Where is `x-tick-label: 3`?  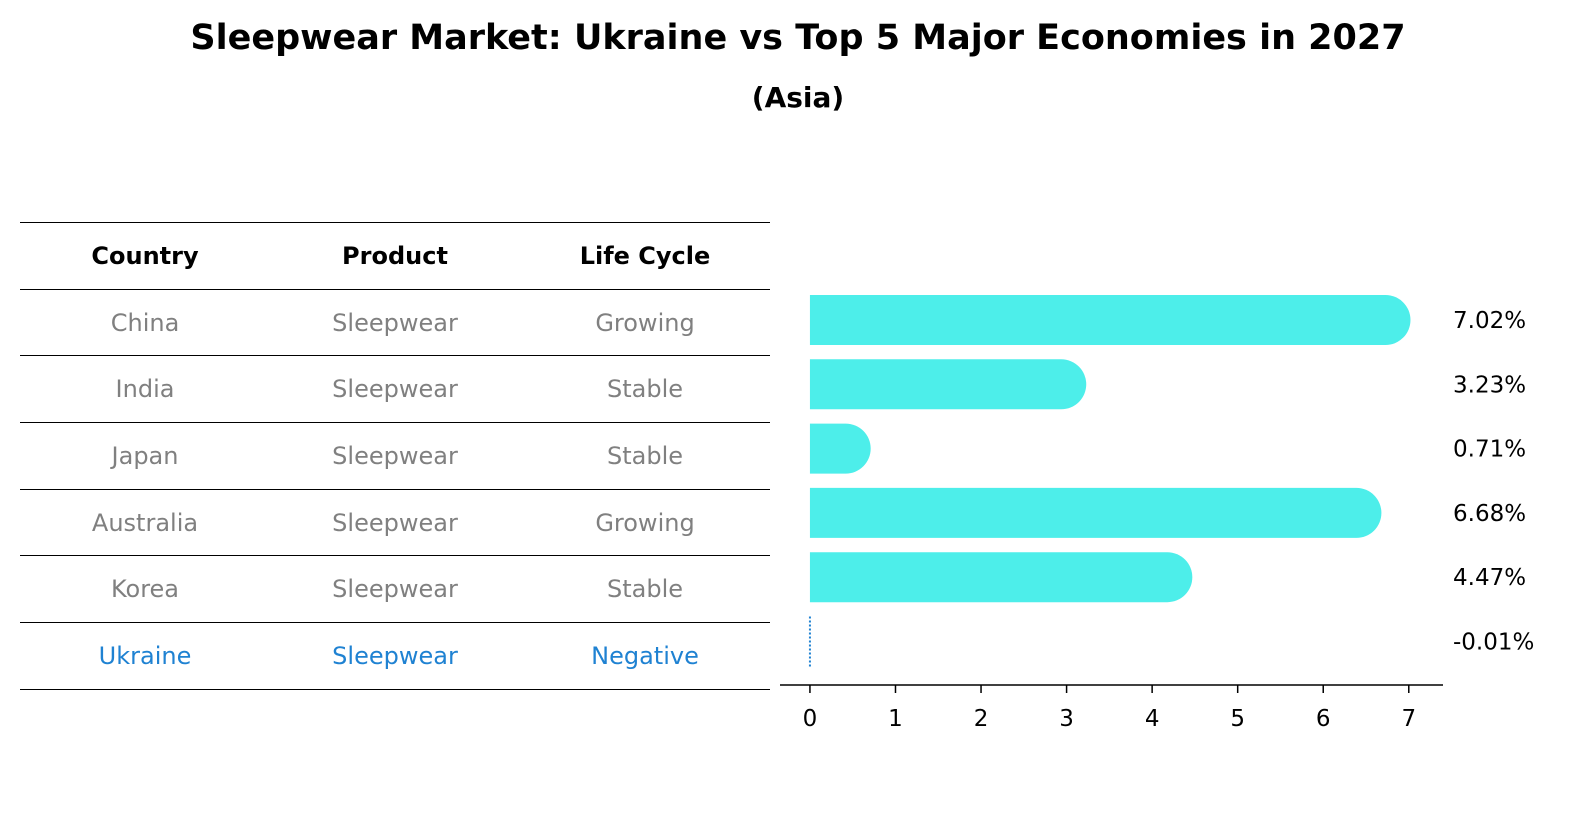
x-tick-label: 3 is located at coordinates (1066, 719).